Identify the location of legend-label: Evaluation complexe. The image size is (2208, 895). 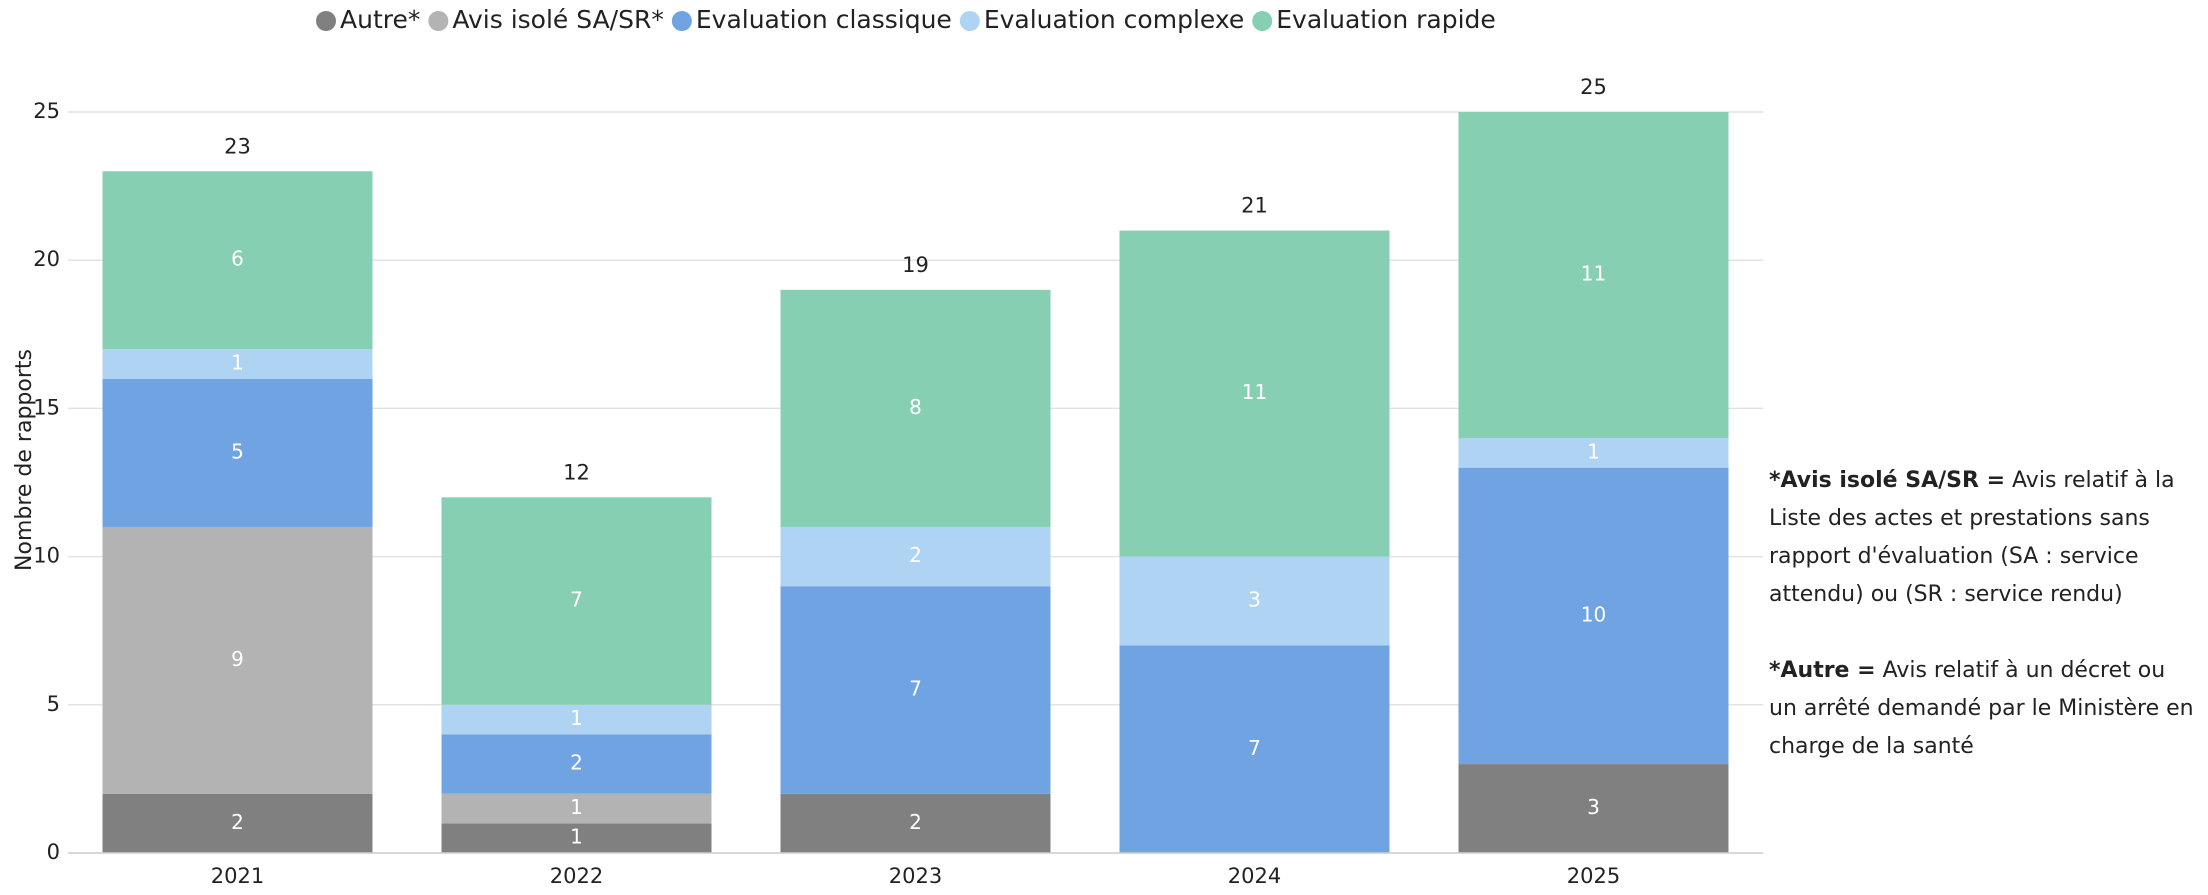
(1114, 19).